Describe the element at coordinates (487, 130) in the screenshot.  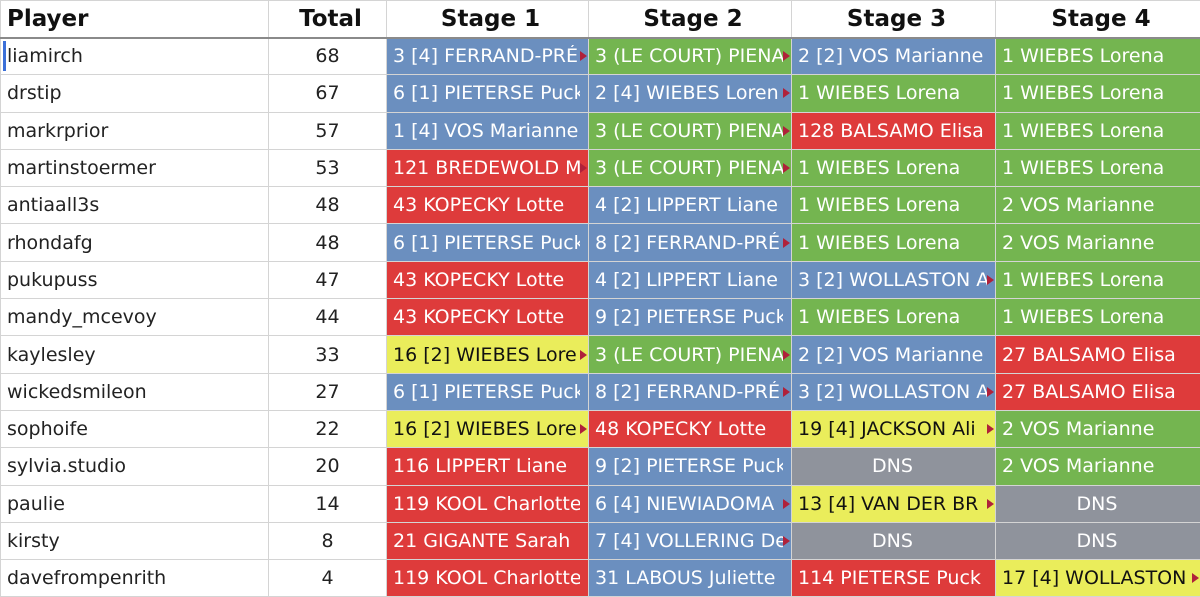
I see `stage-1-cell: 1 [4] VOS Marianne` at that location.